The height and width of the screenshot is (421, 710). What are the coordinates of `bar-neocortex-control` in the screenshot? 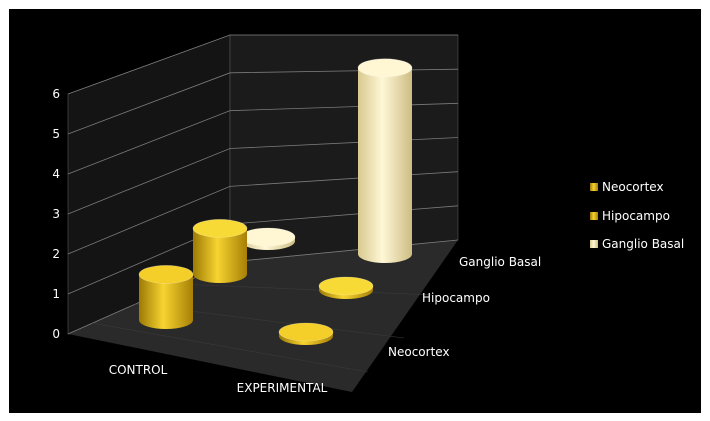 It's located at (166, 297).